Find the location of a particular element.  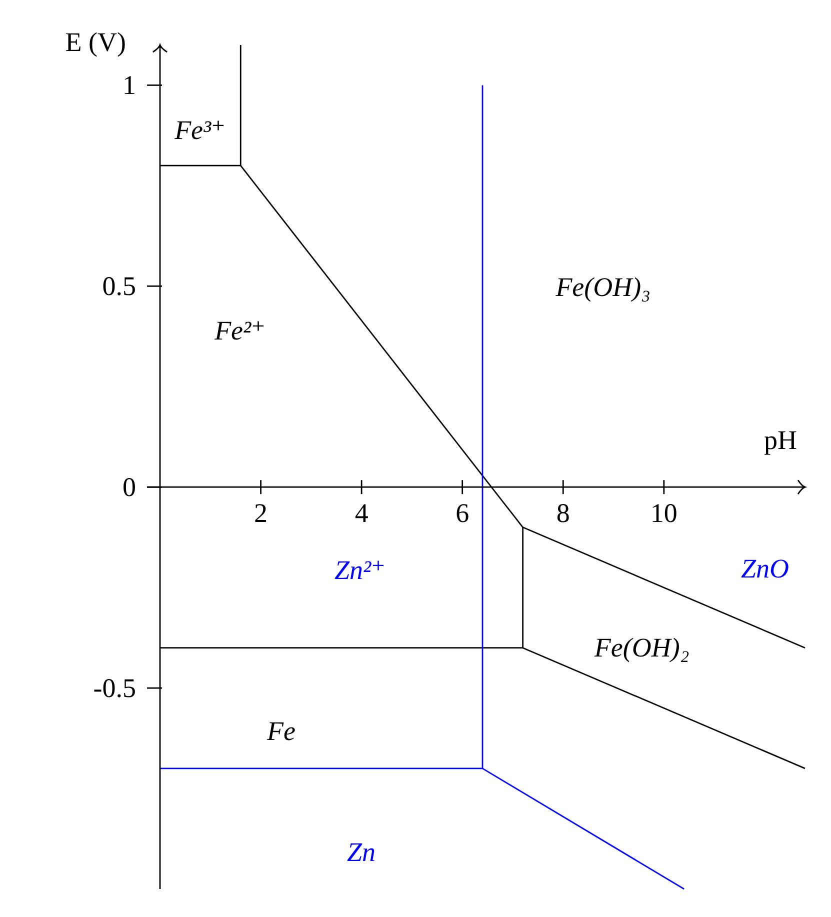

annotation: Fe(OH)₂ is located at coordinates (641, 647).